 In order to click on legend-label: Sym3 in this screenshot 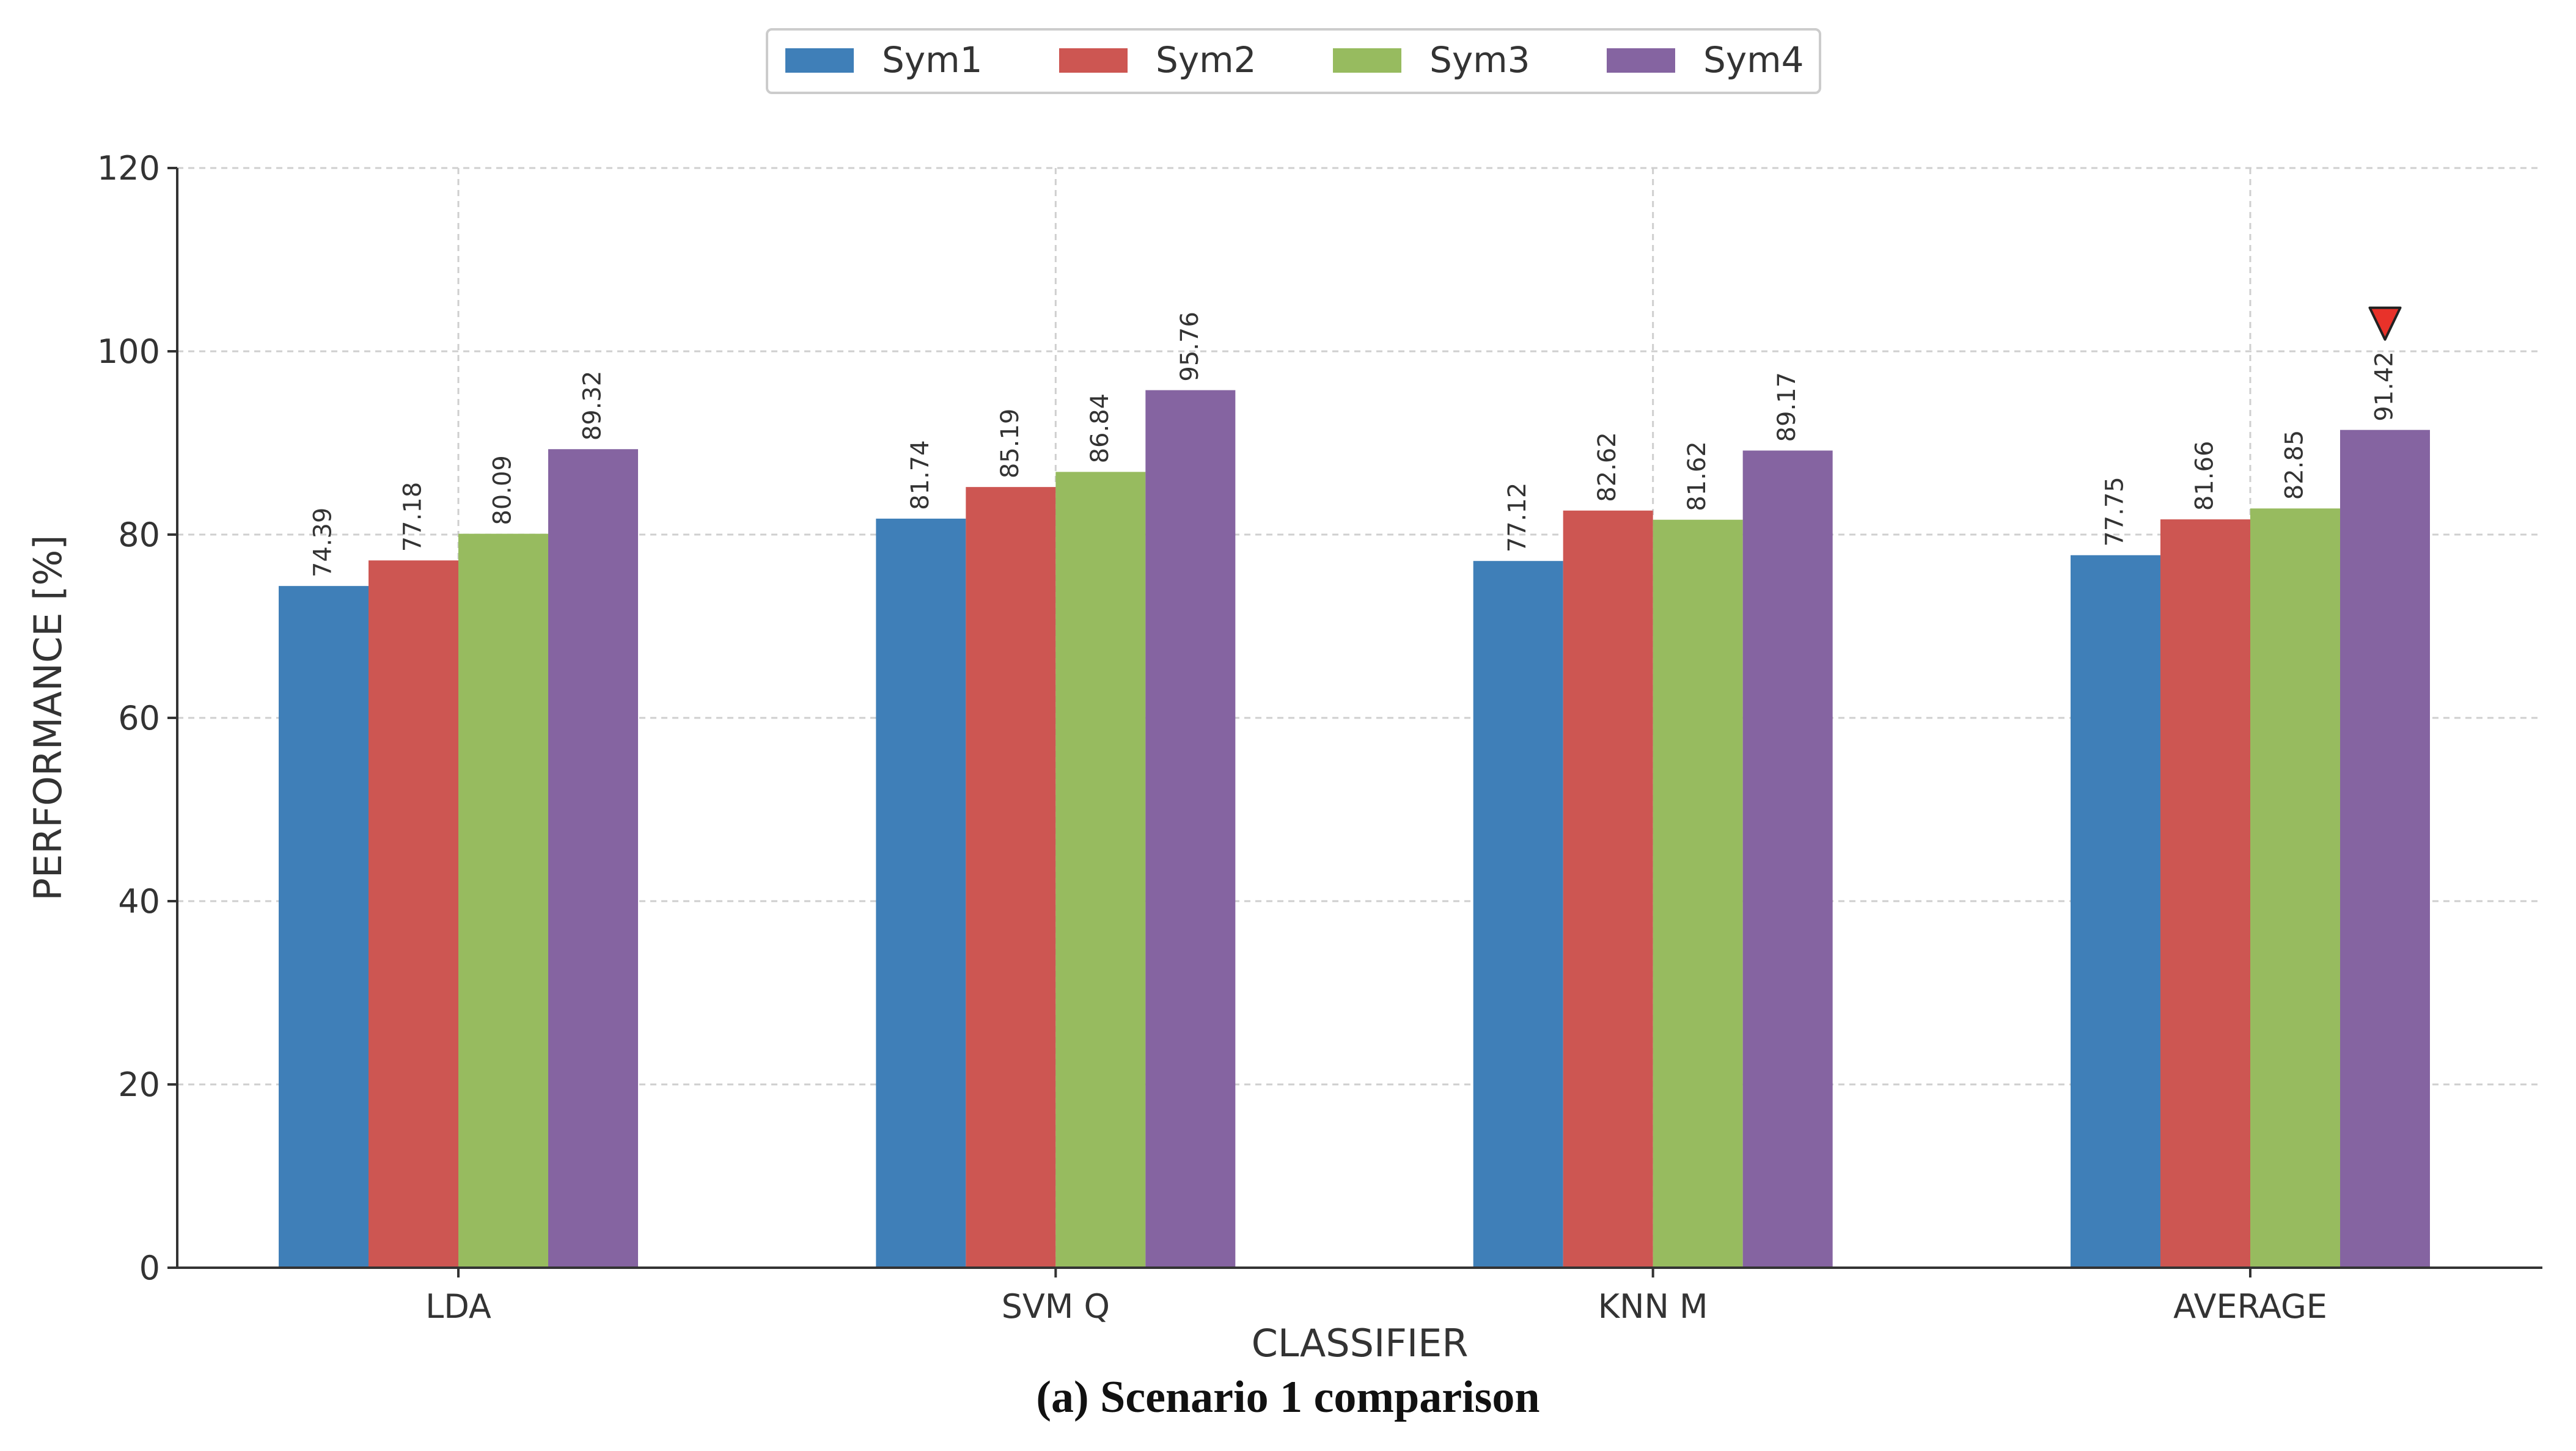, I will do `click(1479, 60)`.